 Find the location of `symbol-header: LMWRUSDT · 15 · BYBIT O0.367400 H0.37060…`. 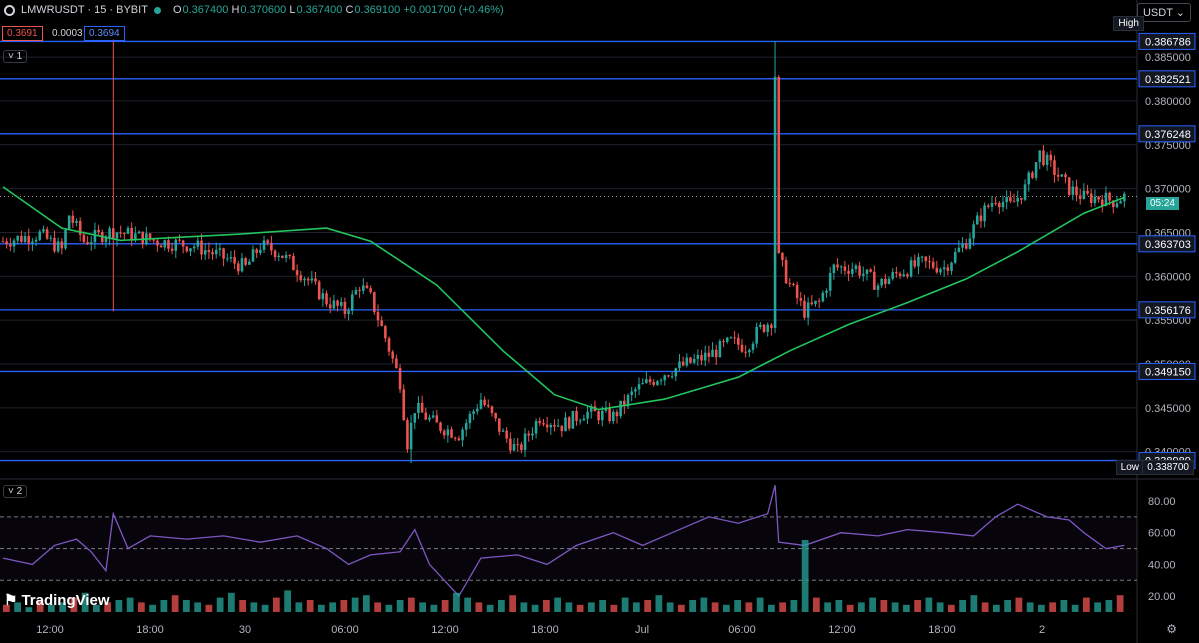

symbol-header: LMWRUSDT · 15 · BYBIT O0.367400 H0.37060… is located at coordinates (254, 10).